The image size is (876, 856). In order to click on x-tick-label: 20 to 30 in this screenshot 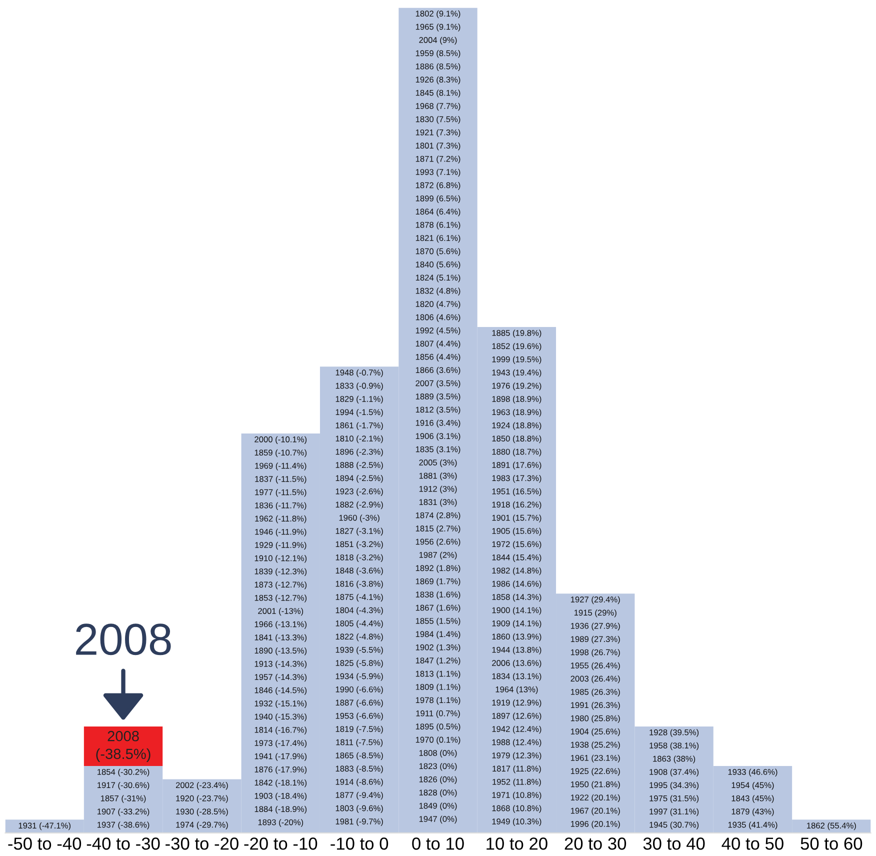, I will do `click(595, 844)`.